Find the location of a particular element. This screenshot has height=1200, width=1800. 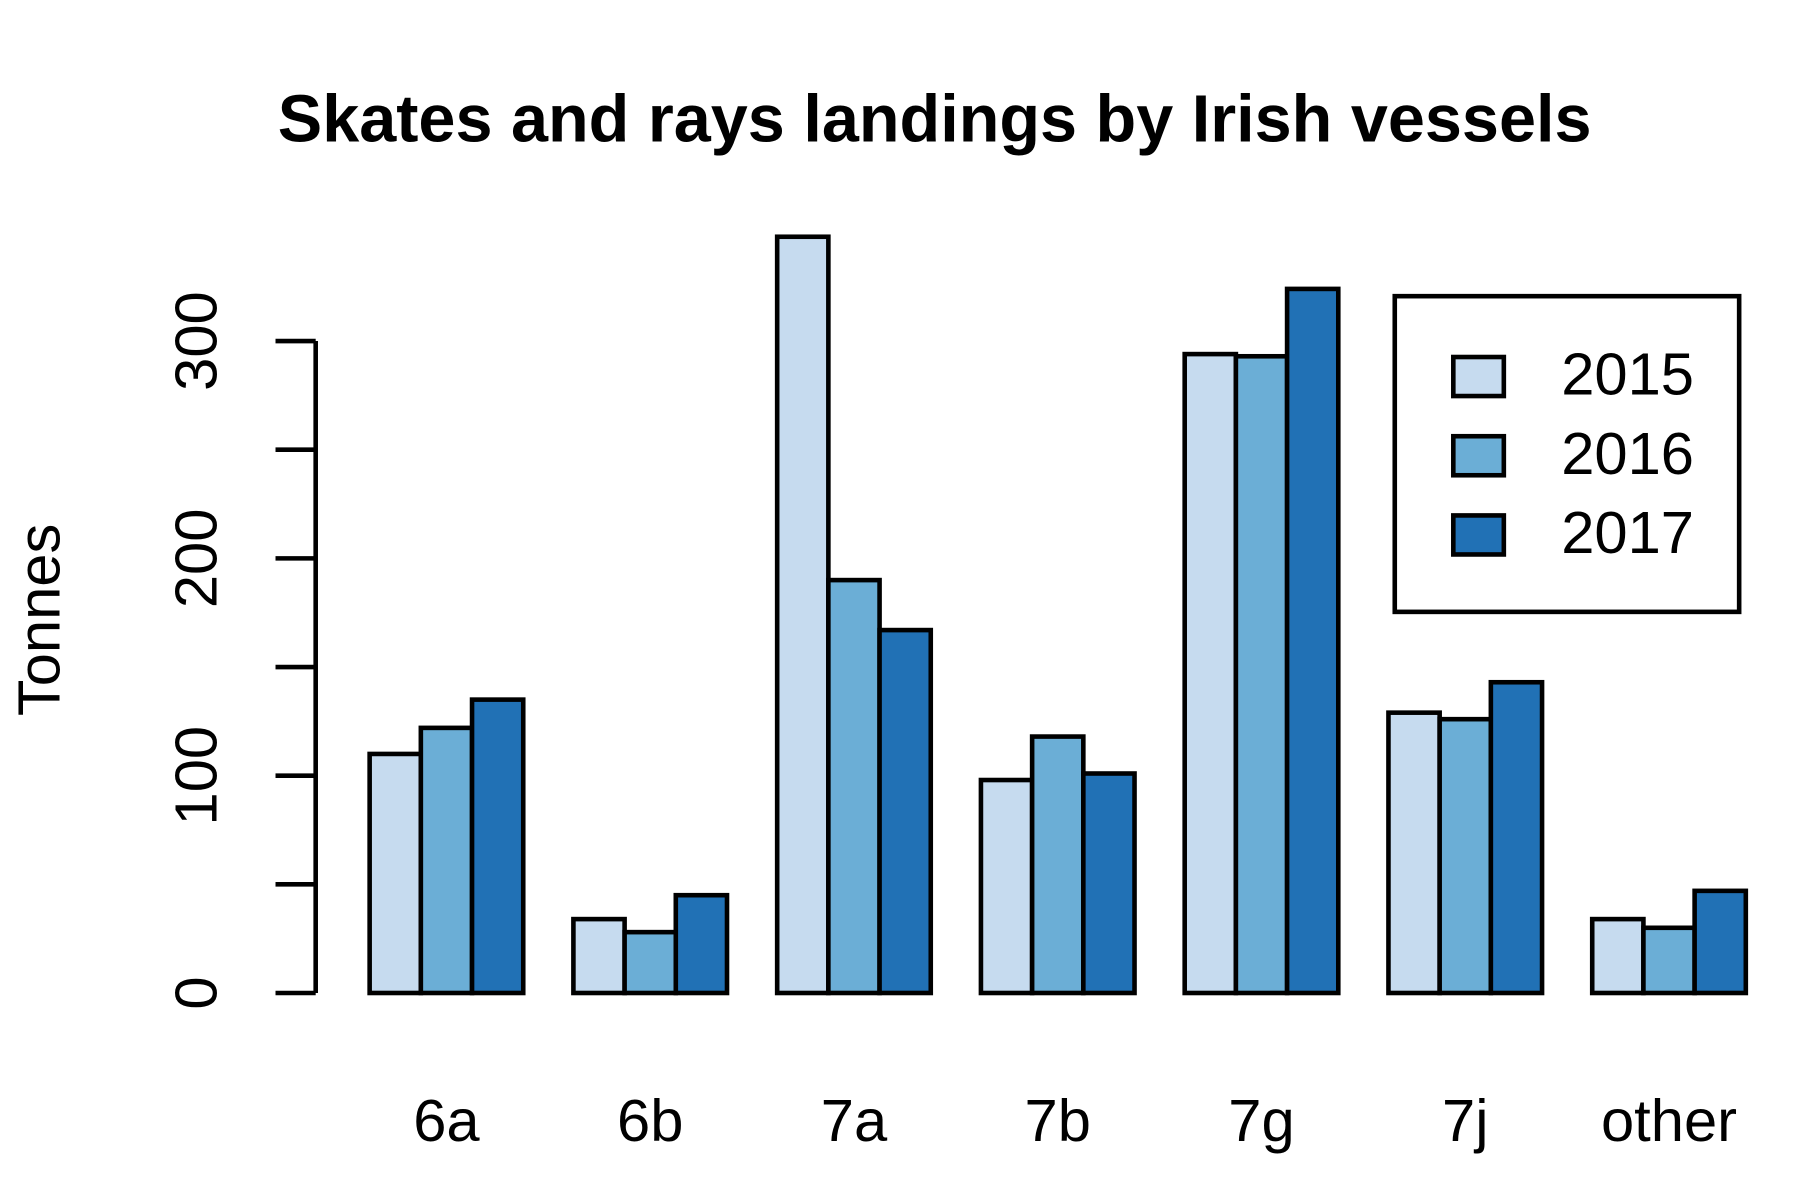

y-tick-label: 300 is located at coordinates (196, 341).